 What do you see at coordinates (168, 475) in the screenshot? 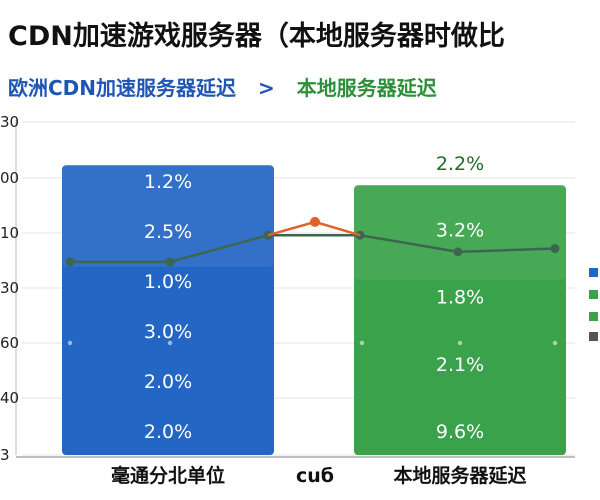
I see `x-tick-label: 毫通分北单位` at bounding box center [168, 475].